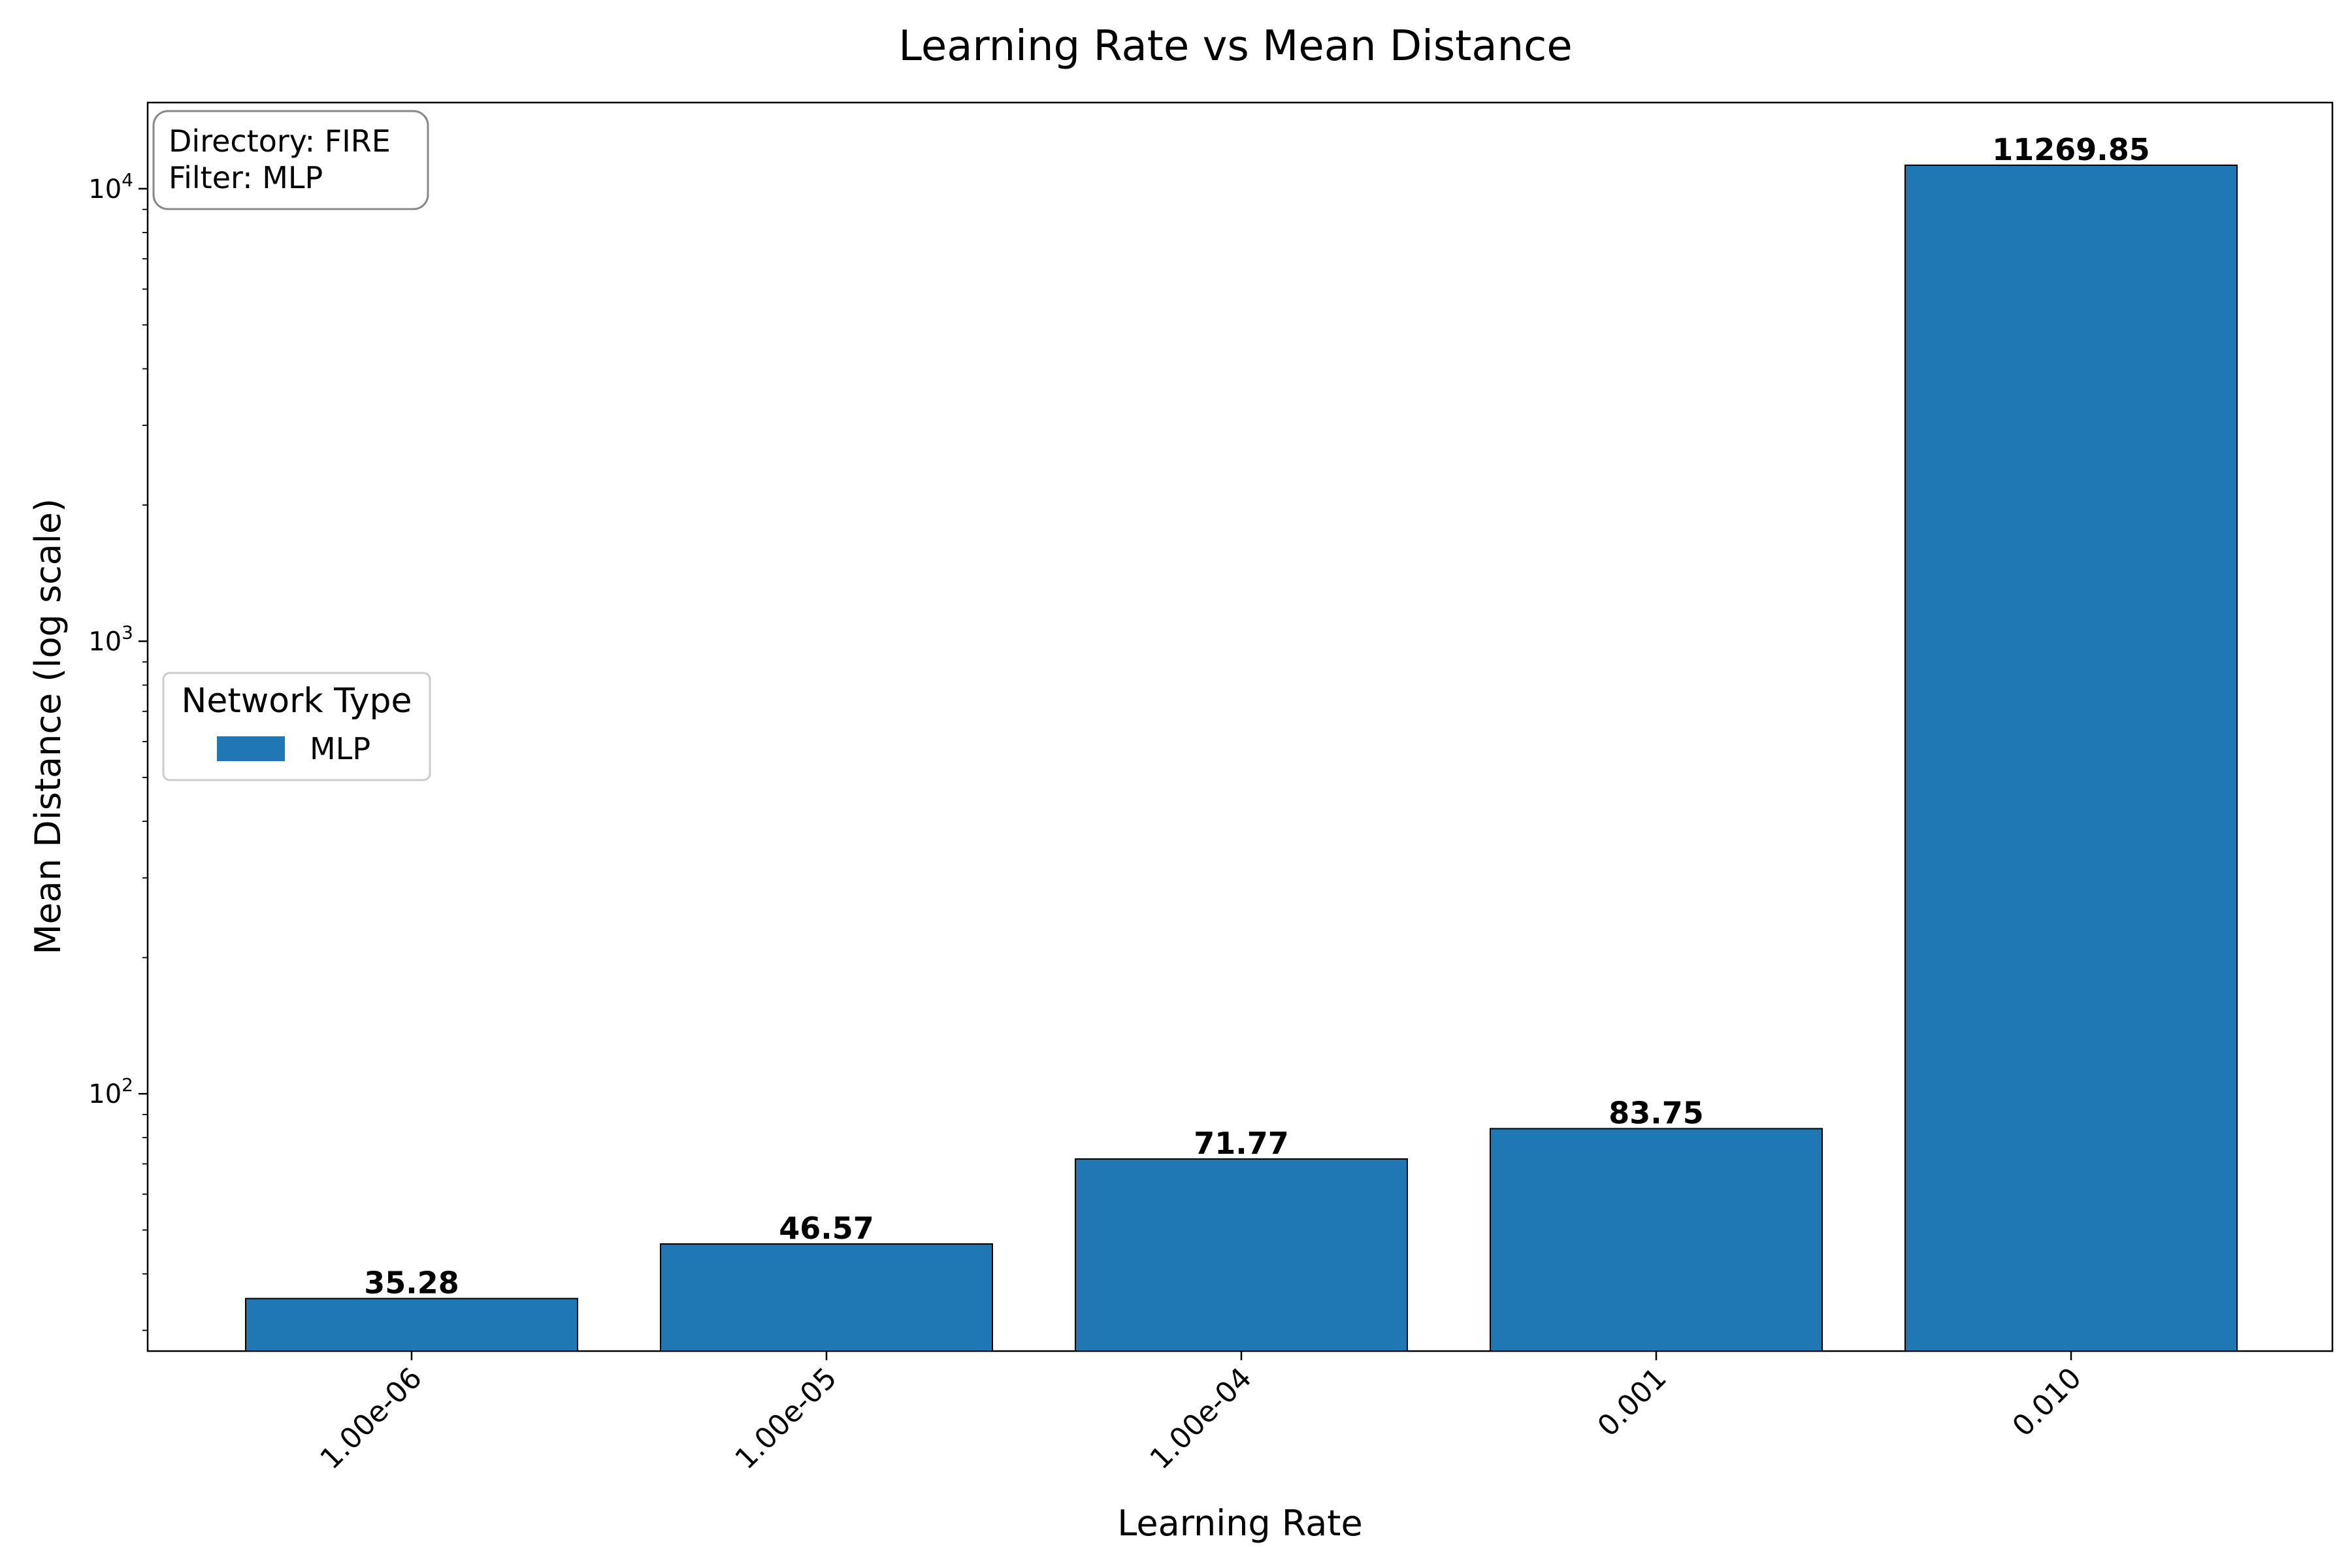  I want to click on x-tick-label: 0.001, so click(1632, 1402).